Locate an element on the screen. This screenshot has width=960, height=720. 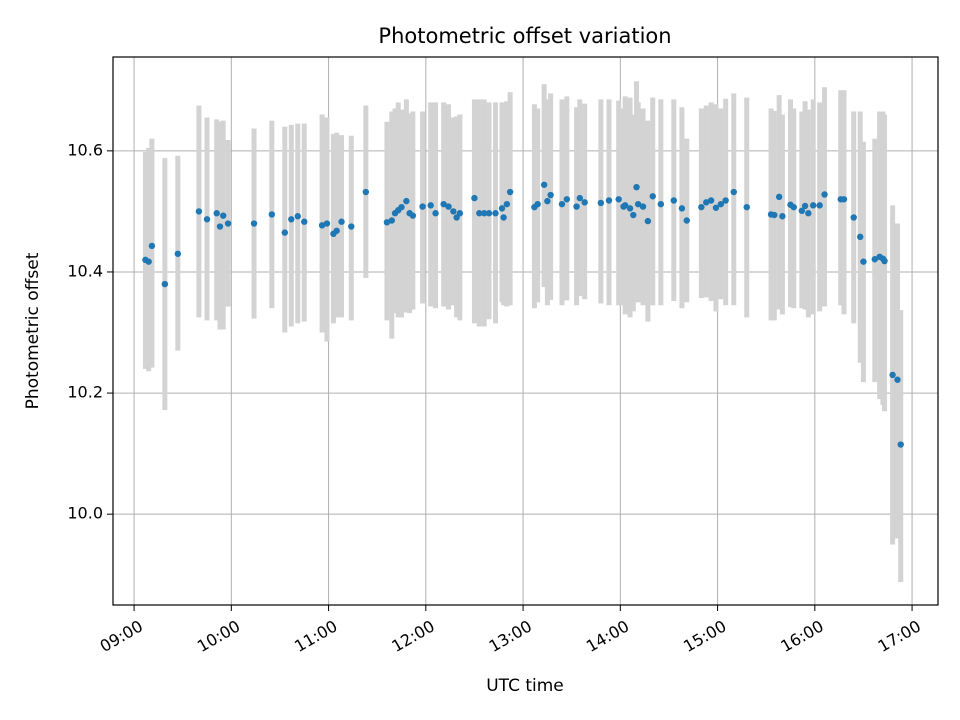
y-tick-label: 10.4 is located at coordinates (85, 270).